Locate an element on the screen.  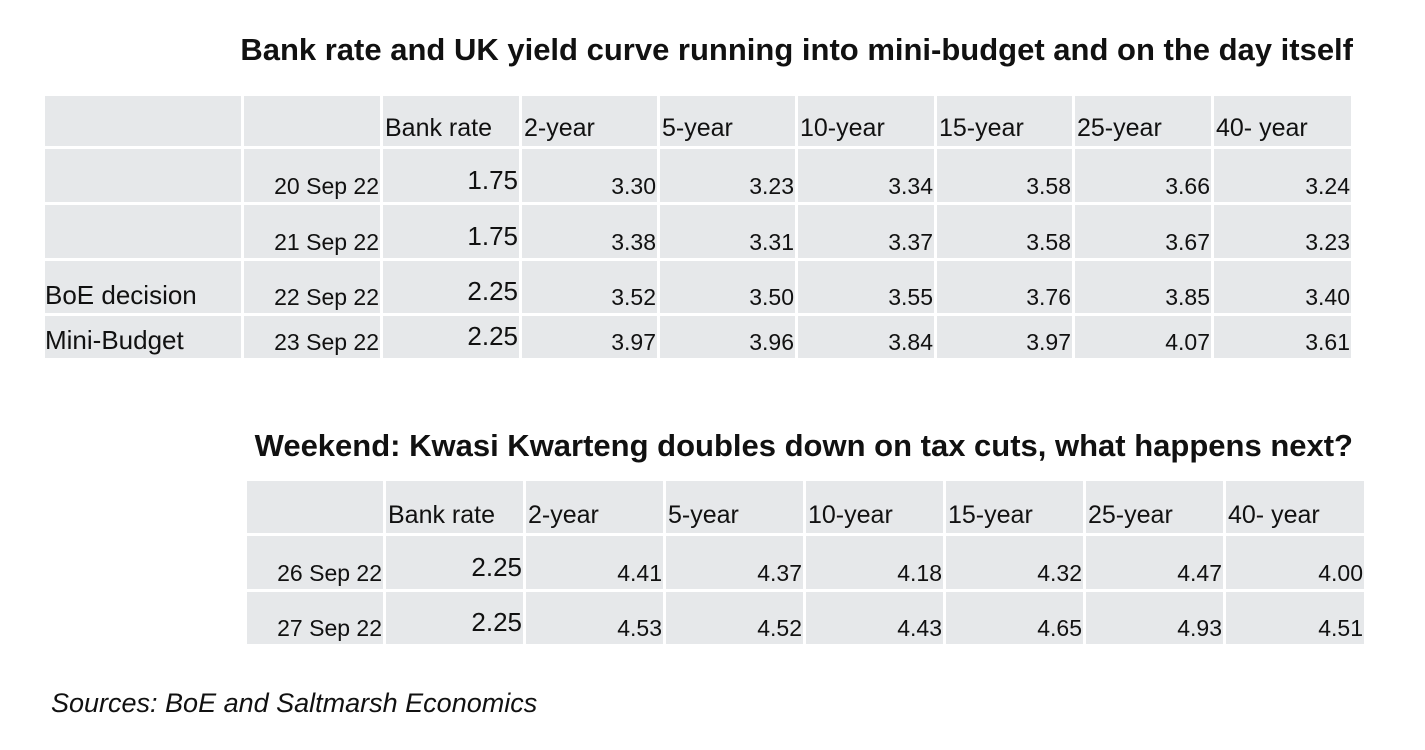
yield-25-year: 4.07 is located at coordinates (1143, 337).